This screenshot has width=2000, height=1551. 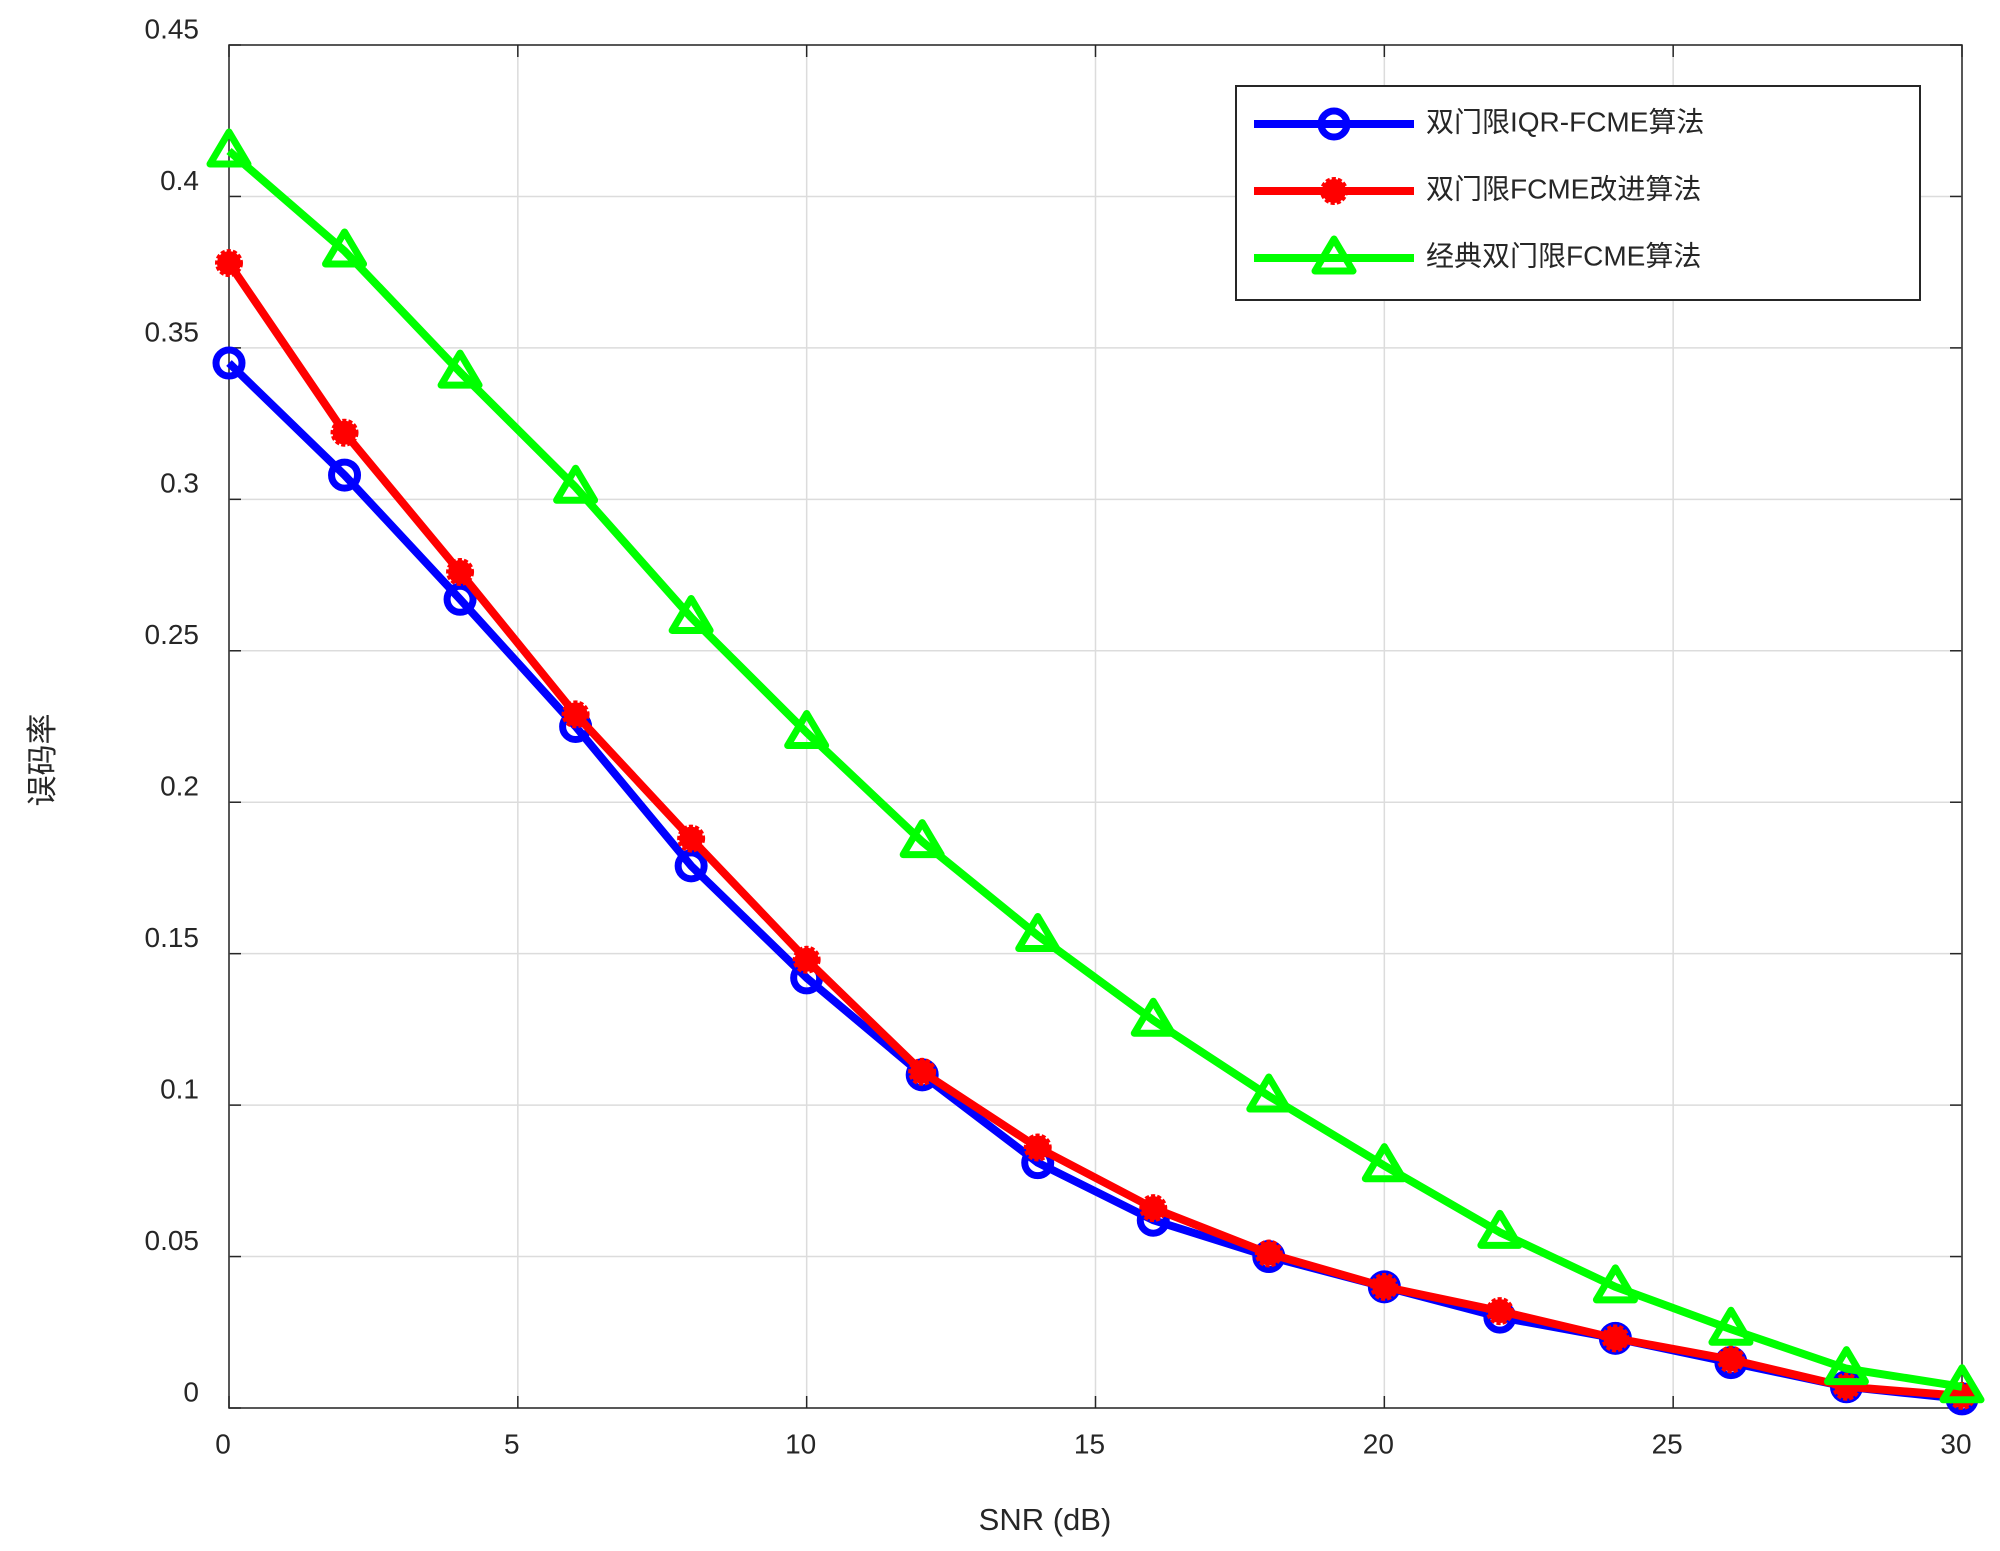 What do you see at coordinates (800, 1443) in the screenshot?
I see `x-tick-label: 10` at bounding box center [800, 1443].